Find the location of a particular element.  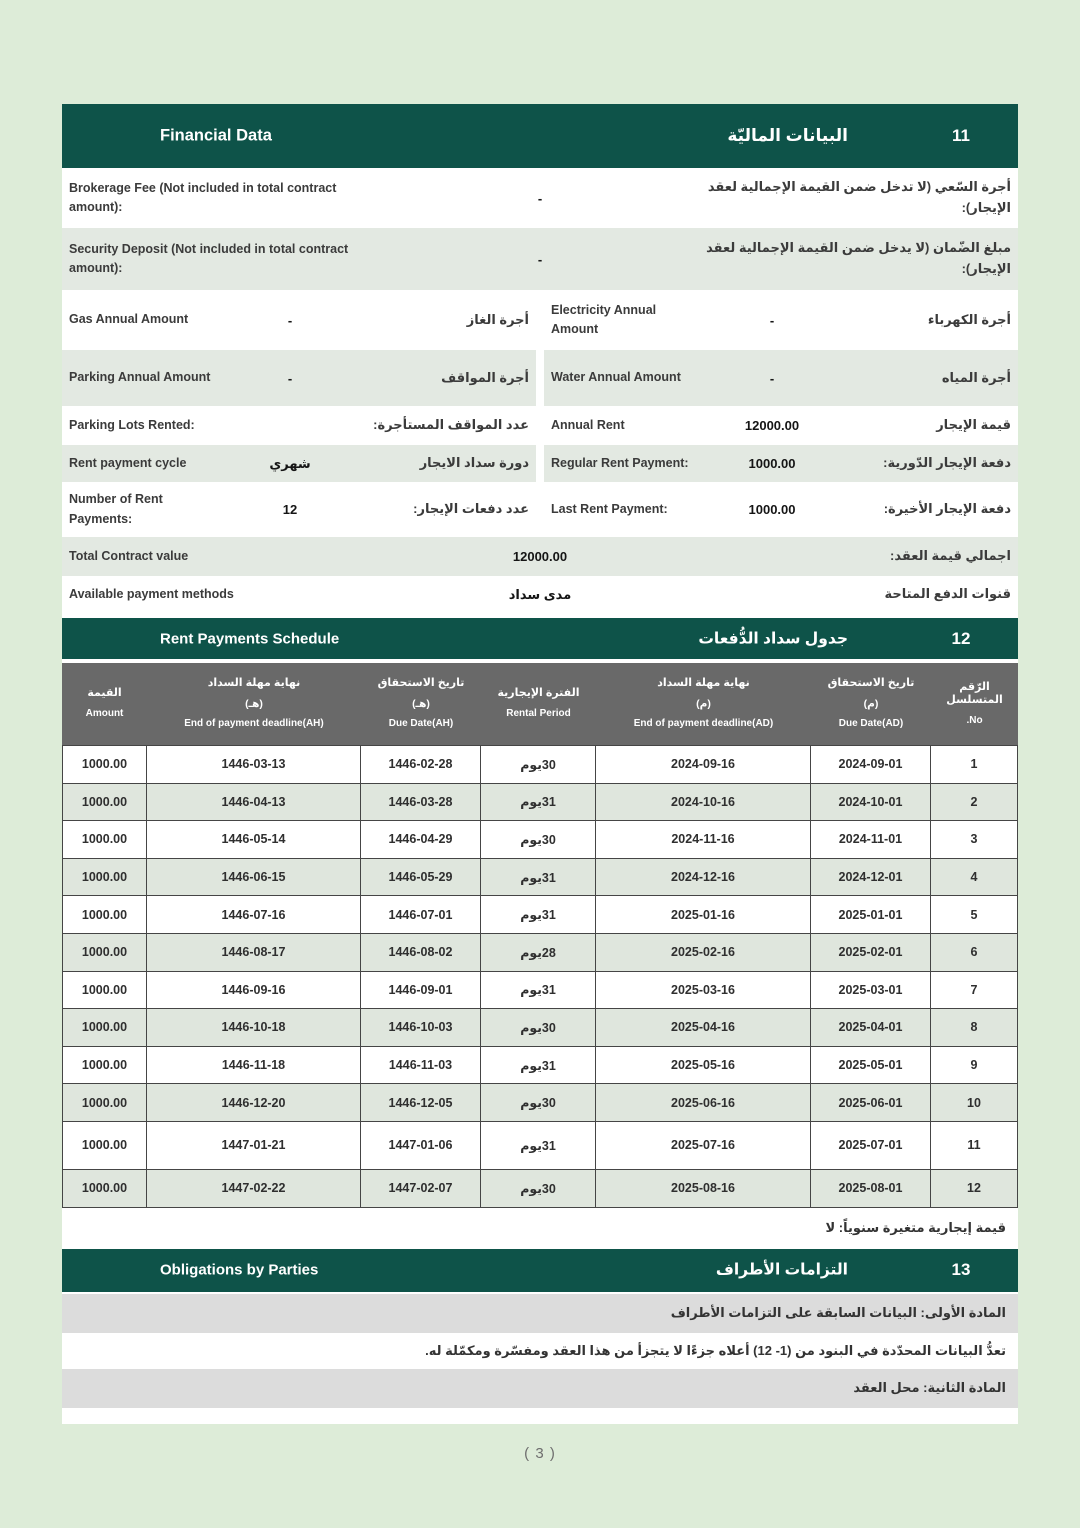

field-label-ar: اجمالي قيمة العقد: is located at coordinates (950, 556).